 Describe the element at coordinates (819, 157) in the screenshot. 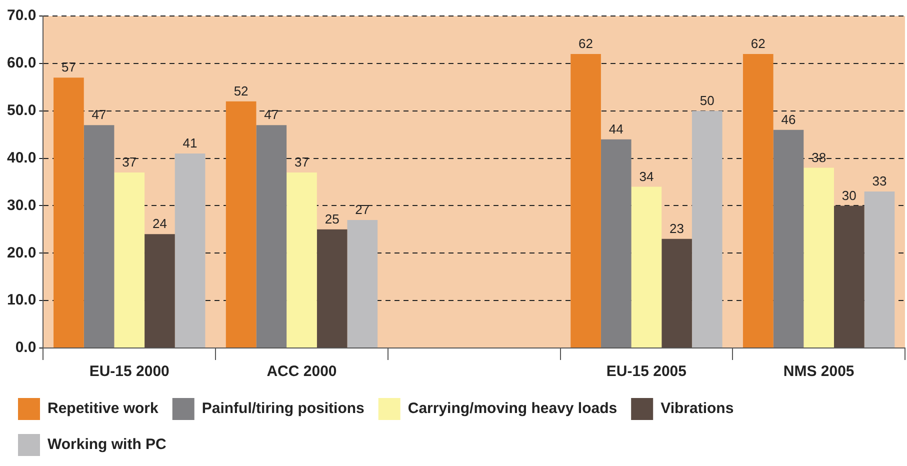

I see `data-label: 38` at that location.